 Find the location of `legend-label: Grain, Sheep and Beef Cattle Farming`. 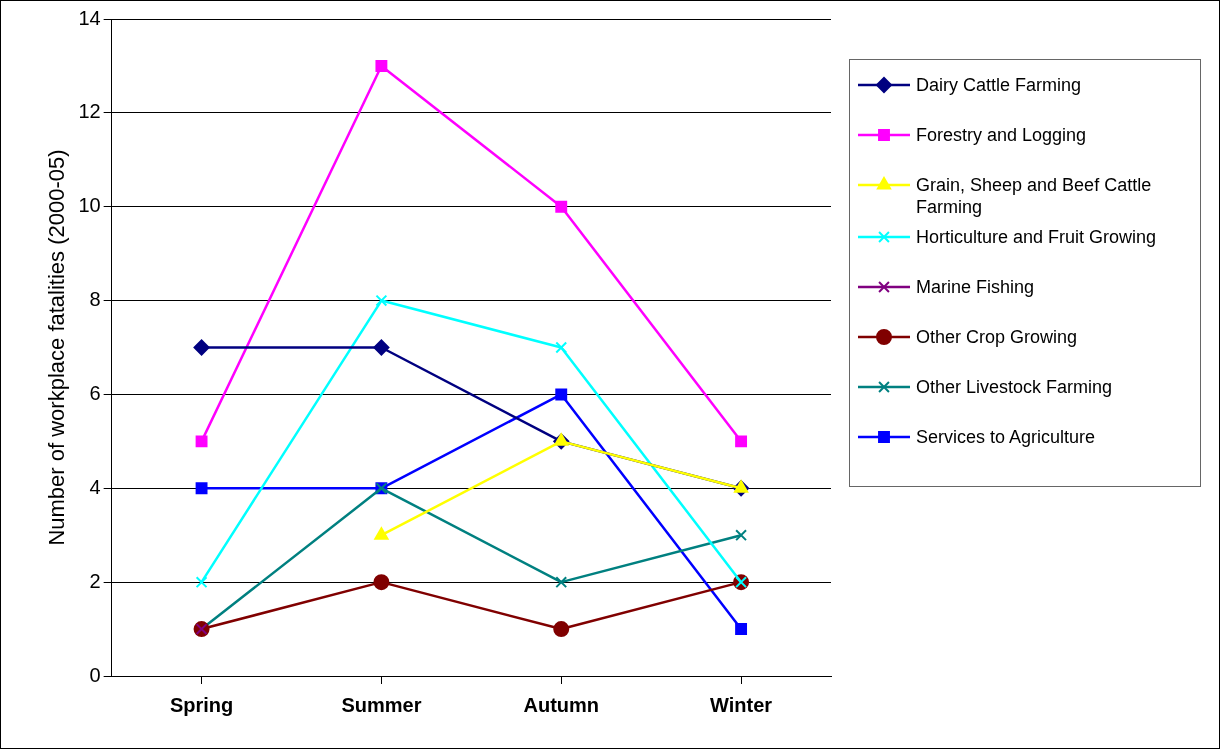

legend-label: Grain, Sheep and Beef Cattle Farming is located at coordinates (1034, 196).